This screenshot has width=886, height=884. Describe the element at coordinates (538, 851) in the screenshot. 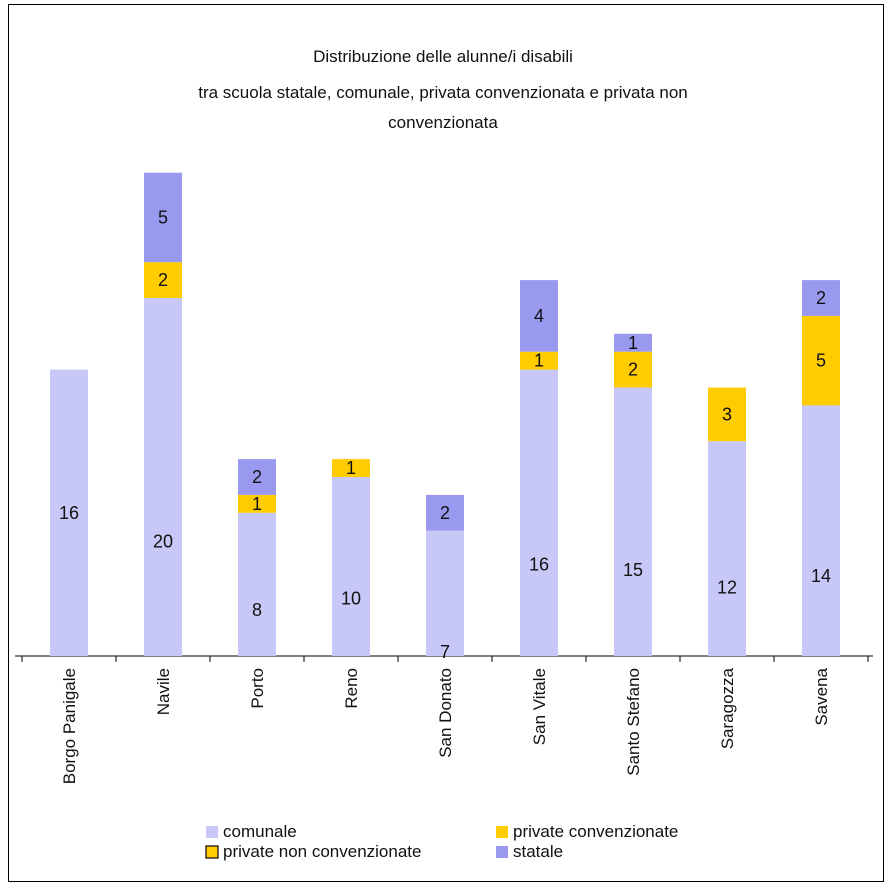

I see `legend-label: statale` at that location.